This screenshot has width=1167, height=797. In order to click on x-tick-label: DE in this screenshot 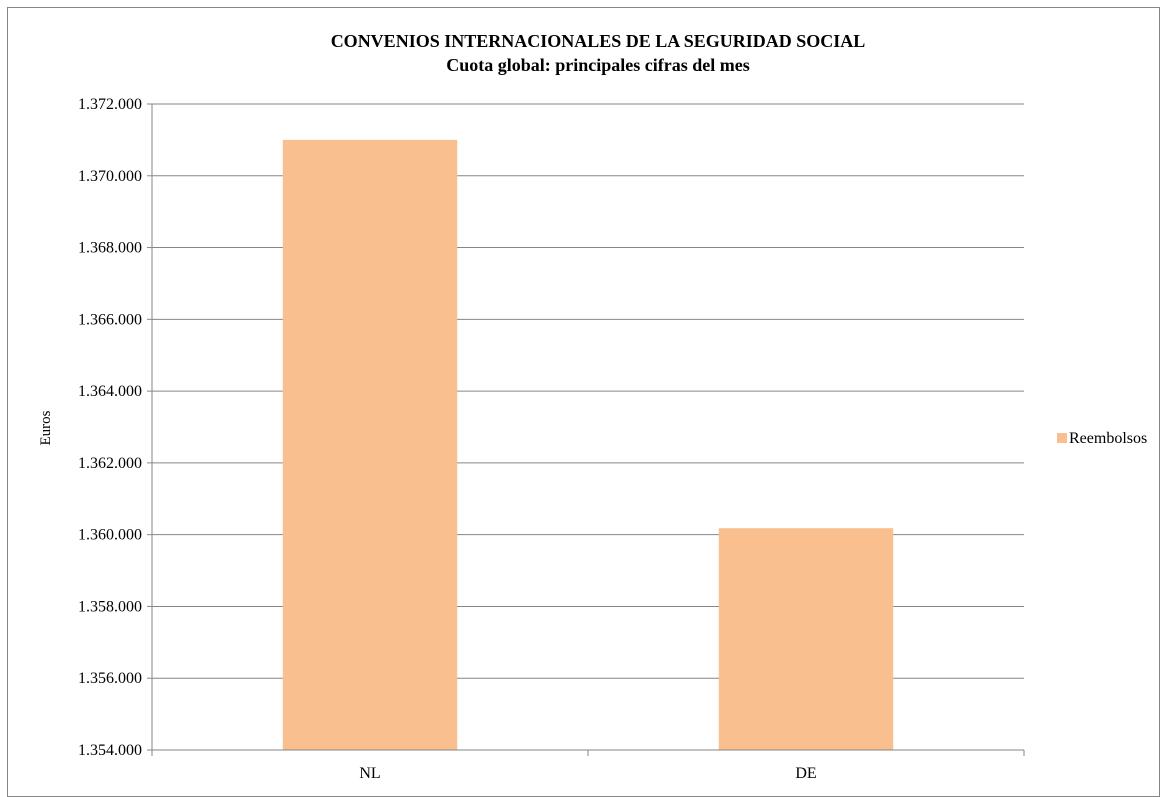, I will do `click(805, 773)`.